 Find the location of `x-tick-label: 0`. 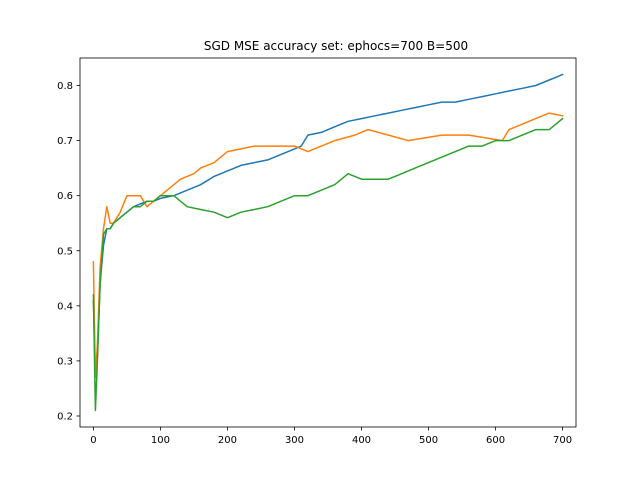

x-tick-label: 0 is located at coordinates (93, 440).